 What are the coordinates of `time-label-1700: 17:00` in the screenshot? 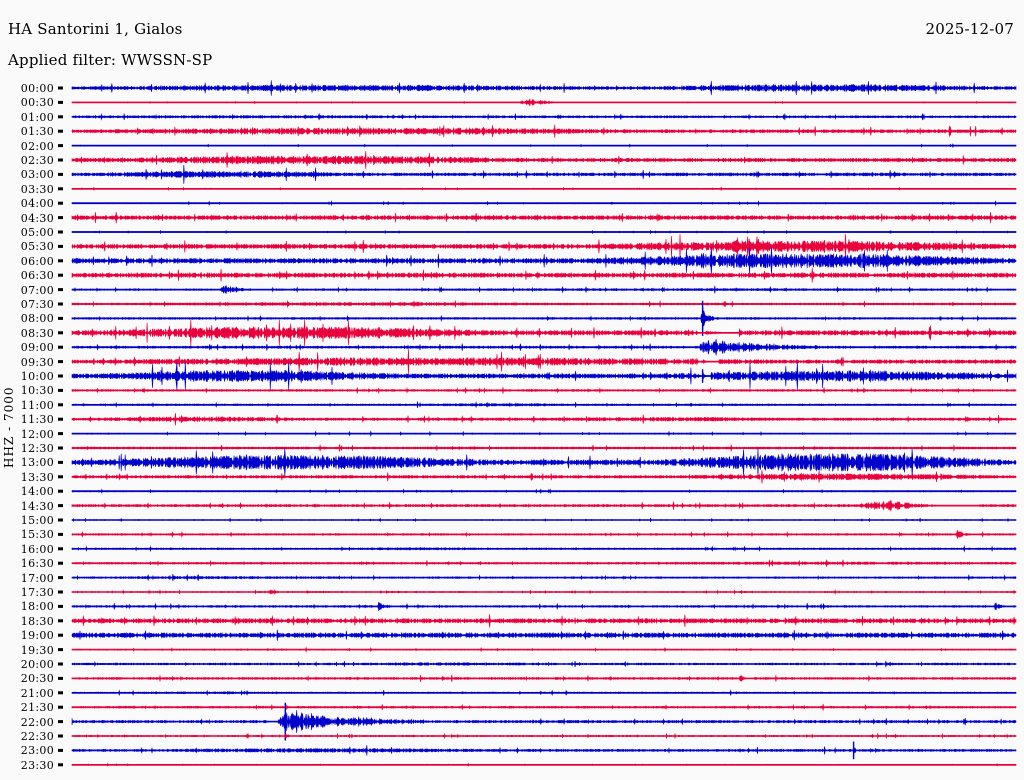 It's located at (37, 578).